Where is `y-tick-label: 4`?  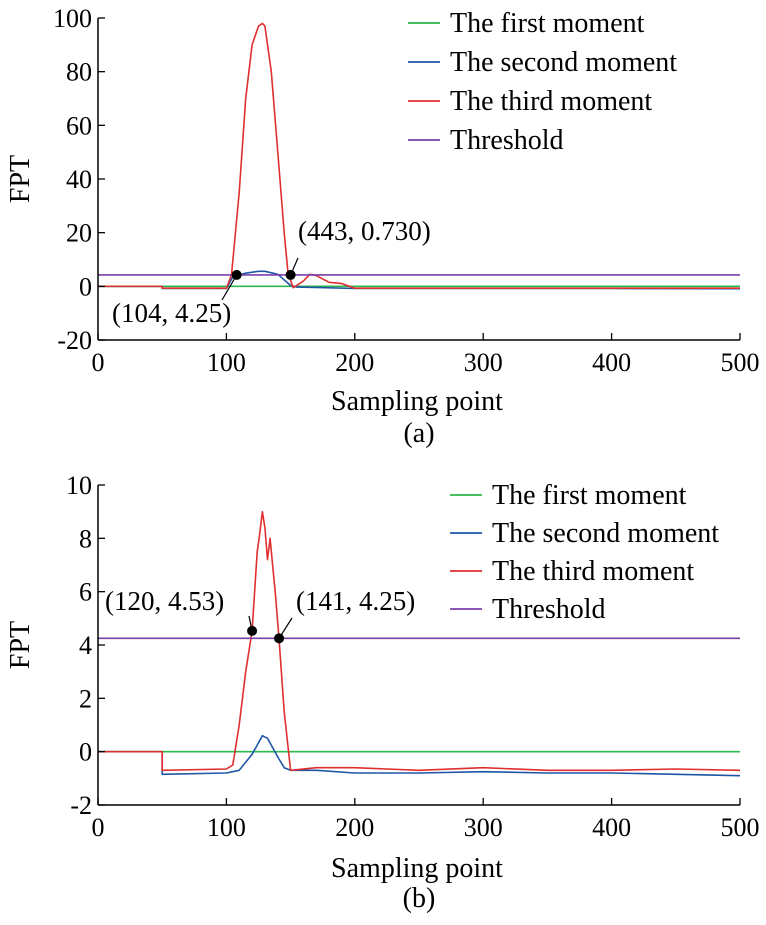 y-tick-label: 4 is located at coordinates (85, 645).